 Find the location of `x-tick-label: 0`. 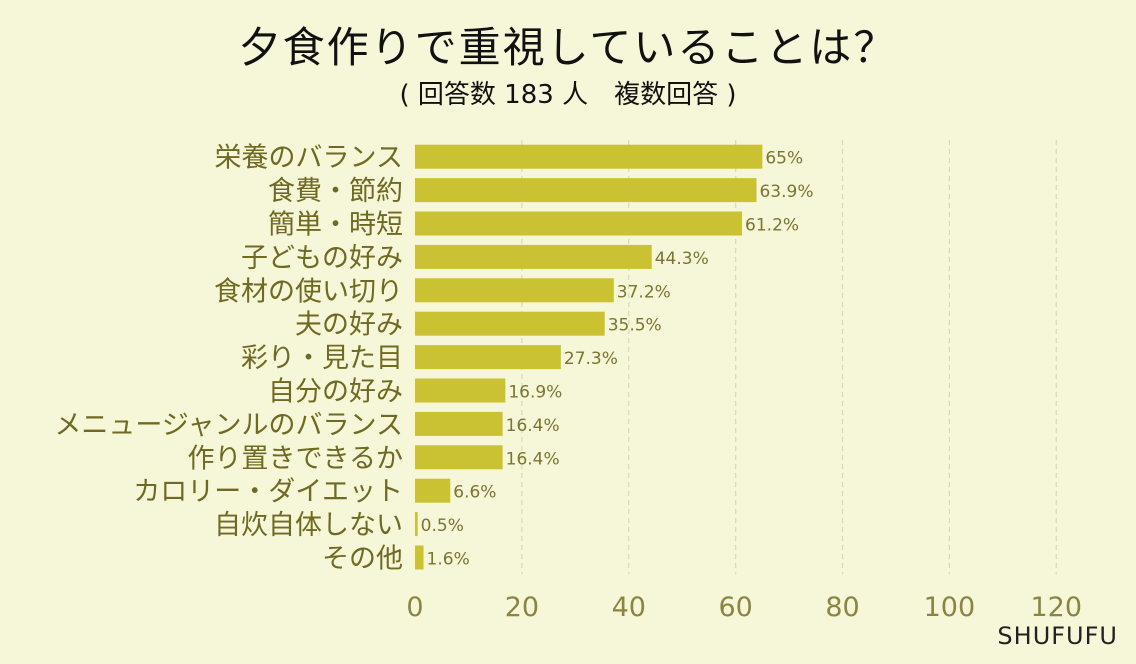

x-tick-label: 0 is located at coordinates (414, 607).